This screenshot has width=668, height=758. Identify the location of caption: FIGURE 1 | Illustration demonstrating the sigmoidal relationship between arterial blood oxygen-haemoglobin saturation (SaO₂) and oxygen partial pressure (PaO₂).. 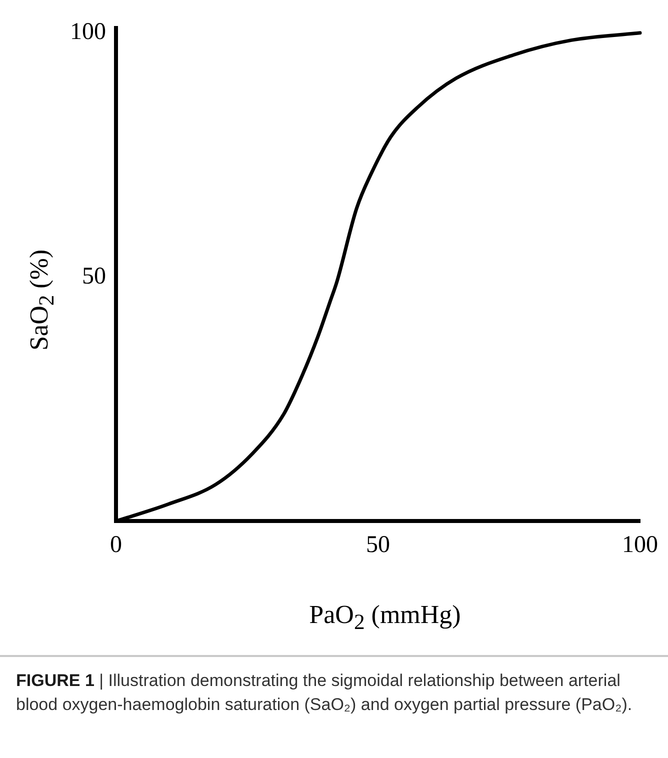
(324, 692).